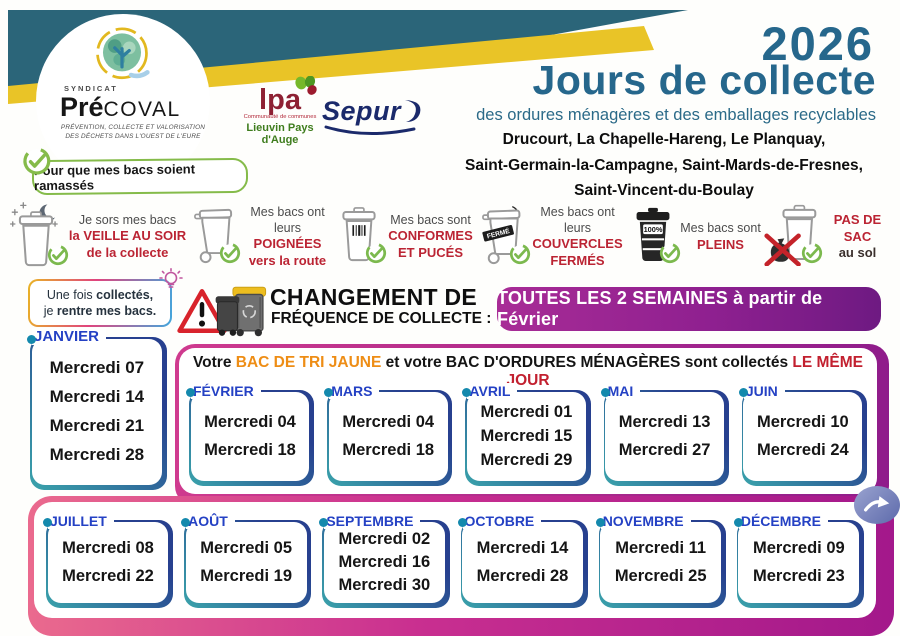  What do you see at coordinates (526, 435) in the screenshot?
I see `collection-date: Mercredi 15` at bounding box center [526, 435].